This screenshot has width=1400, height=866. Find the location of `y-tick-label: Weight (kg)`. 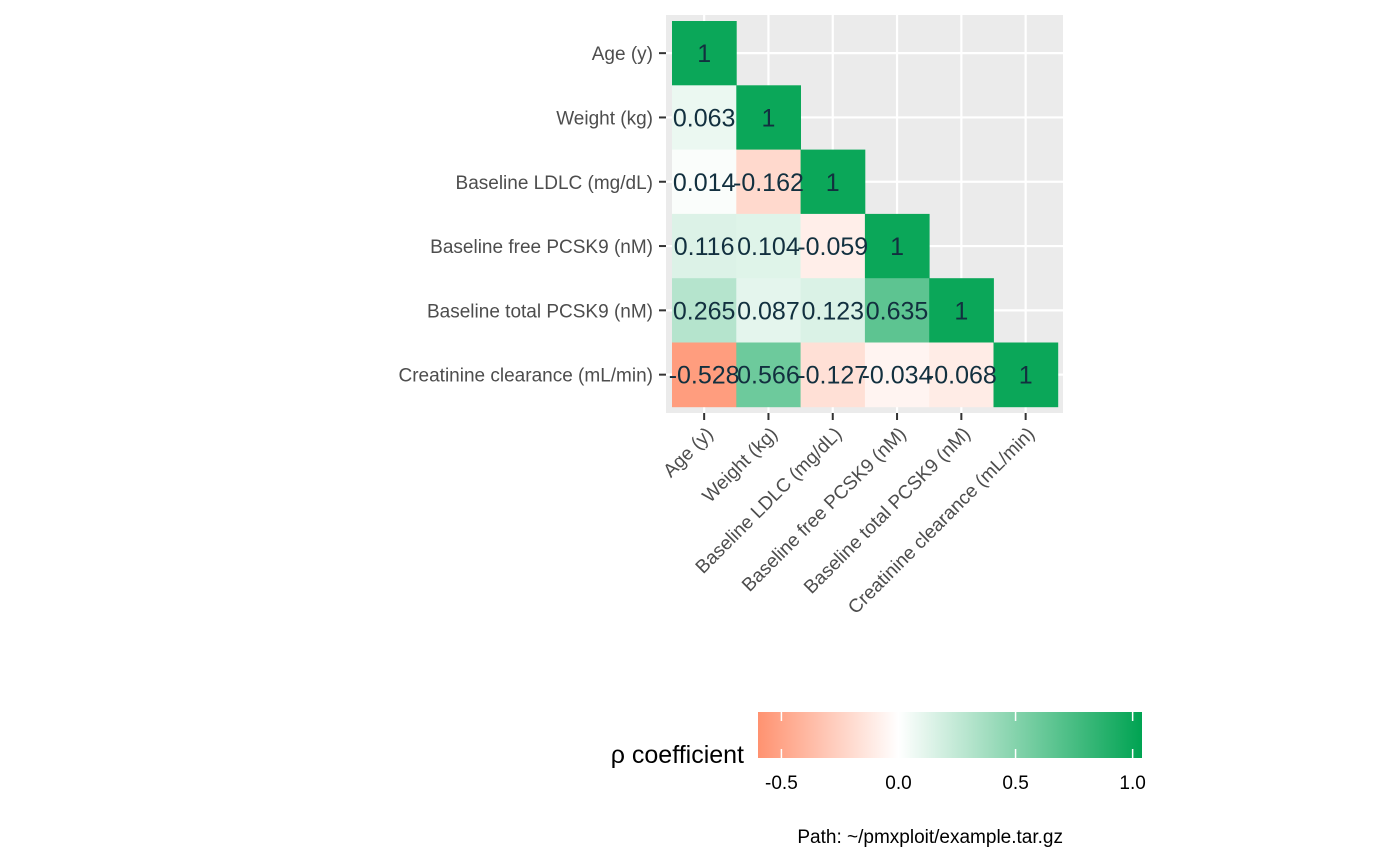

y-tick-label: Weight (kg) is located at coordinates (604, 118).